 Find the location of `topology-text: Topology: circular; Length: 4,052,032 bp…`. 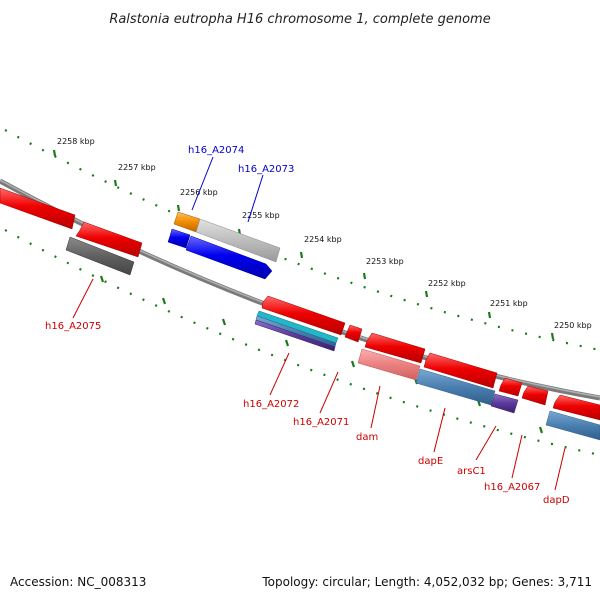

topology-text: Topology: circular; Length: 4,052,032 bp… is located at coordinates (426, 582).